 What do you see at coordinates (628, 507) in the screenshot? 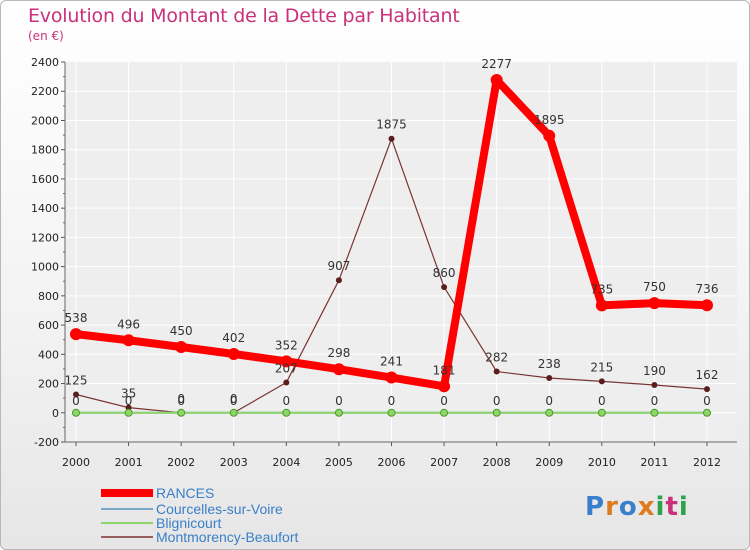
I see `logo-letter: o` at bounding box center [628, 507].